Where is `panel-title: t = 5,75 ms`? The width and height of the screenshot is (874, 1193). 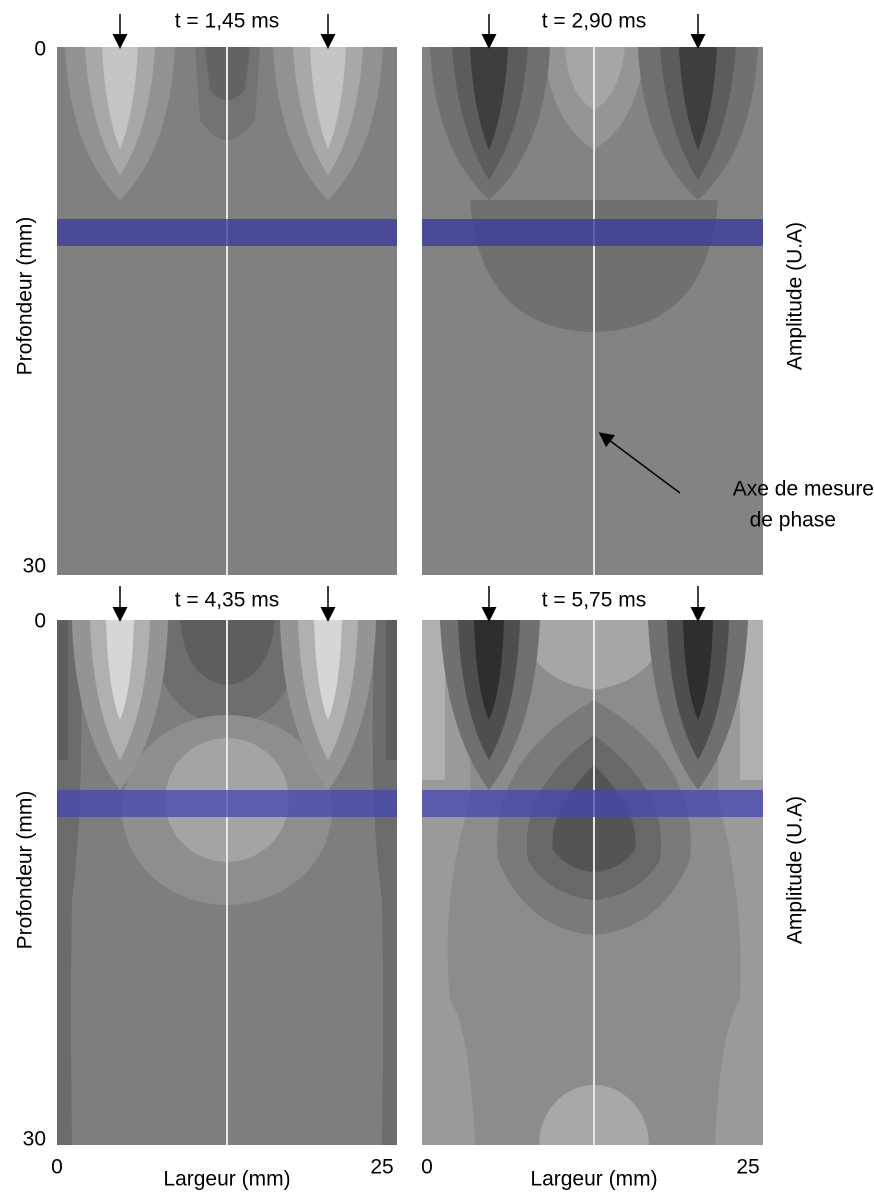
panel-title: t = 5,75 ms is located at coordinates (594, 600).